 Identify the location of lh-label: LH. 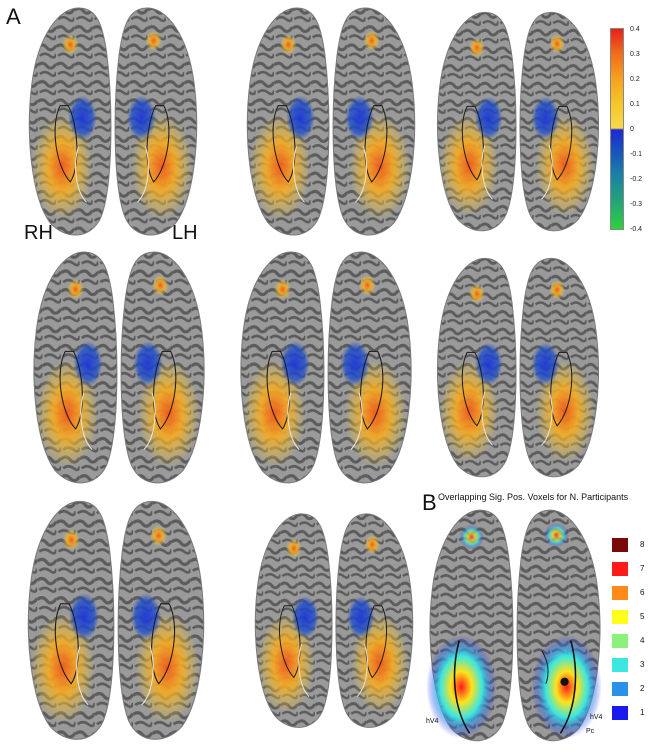
(185, 233).